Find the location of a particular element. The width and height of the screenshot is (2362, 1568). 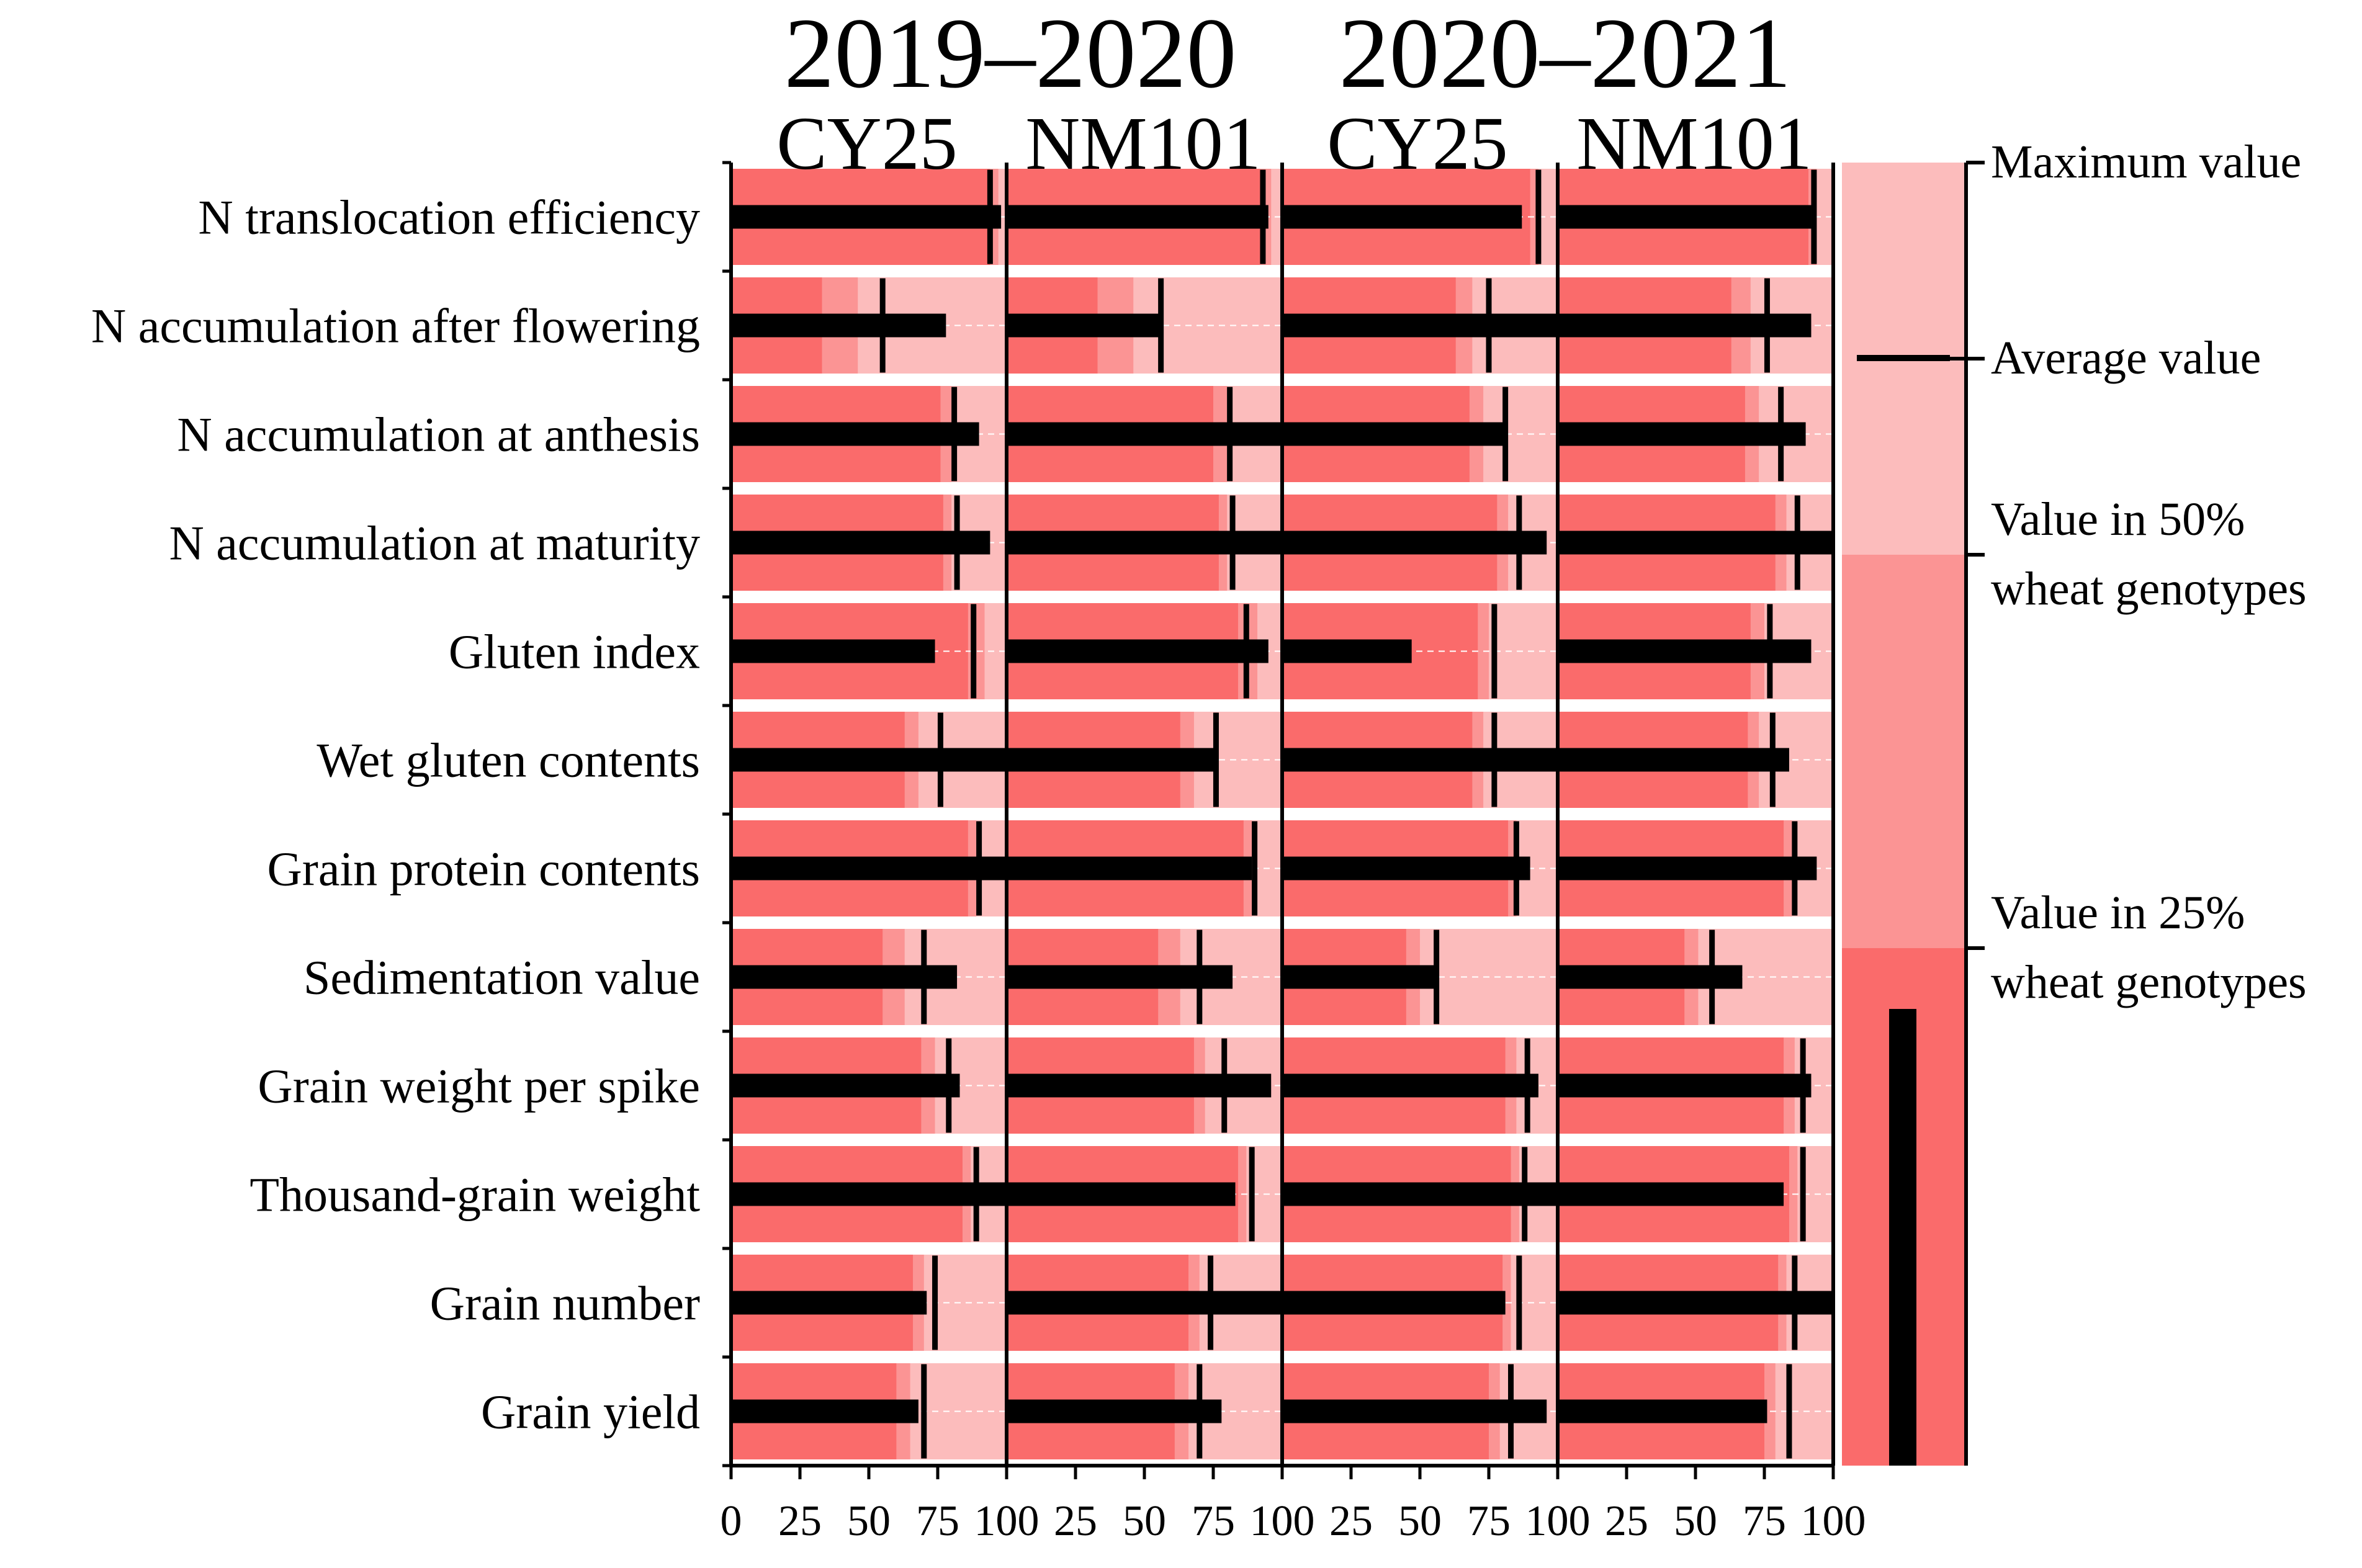

category-label: Gluten index is located at coordinates (574, 652).